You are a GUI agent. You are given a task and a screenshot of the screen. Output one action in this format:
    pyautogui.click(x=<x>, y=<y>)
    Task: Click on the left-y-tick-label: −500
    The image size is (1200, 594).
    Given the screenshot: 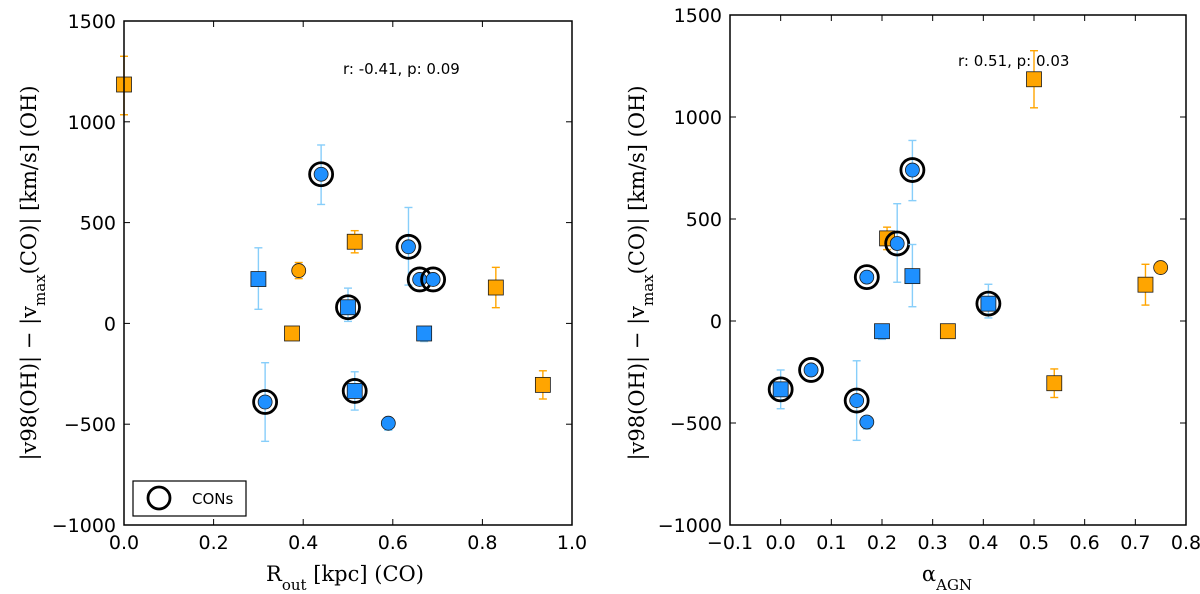 What is the action you would take?
    pyautogui.click(x=90, y=425)
    